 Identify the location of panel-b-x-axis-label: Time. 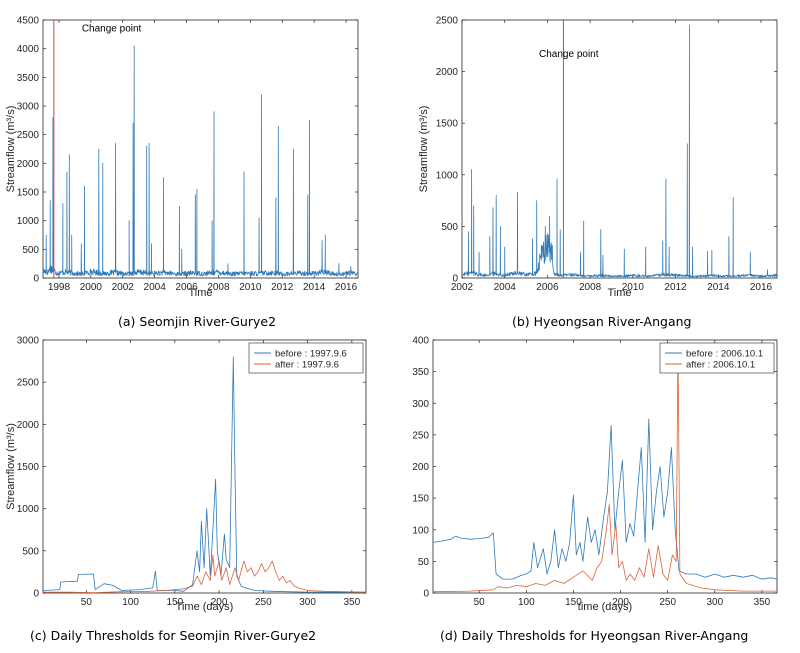
(619, 293).